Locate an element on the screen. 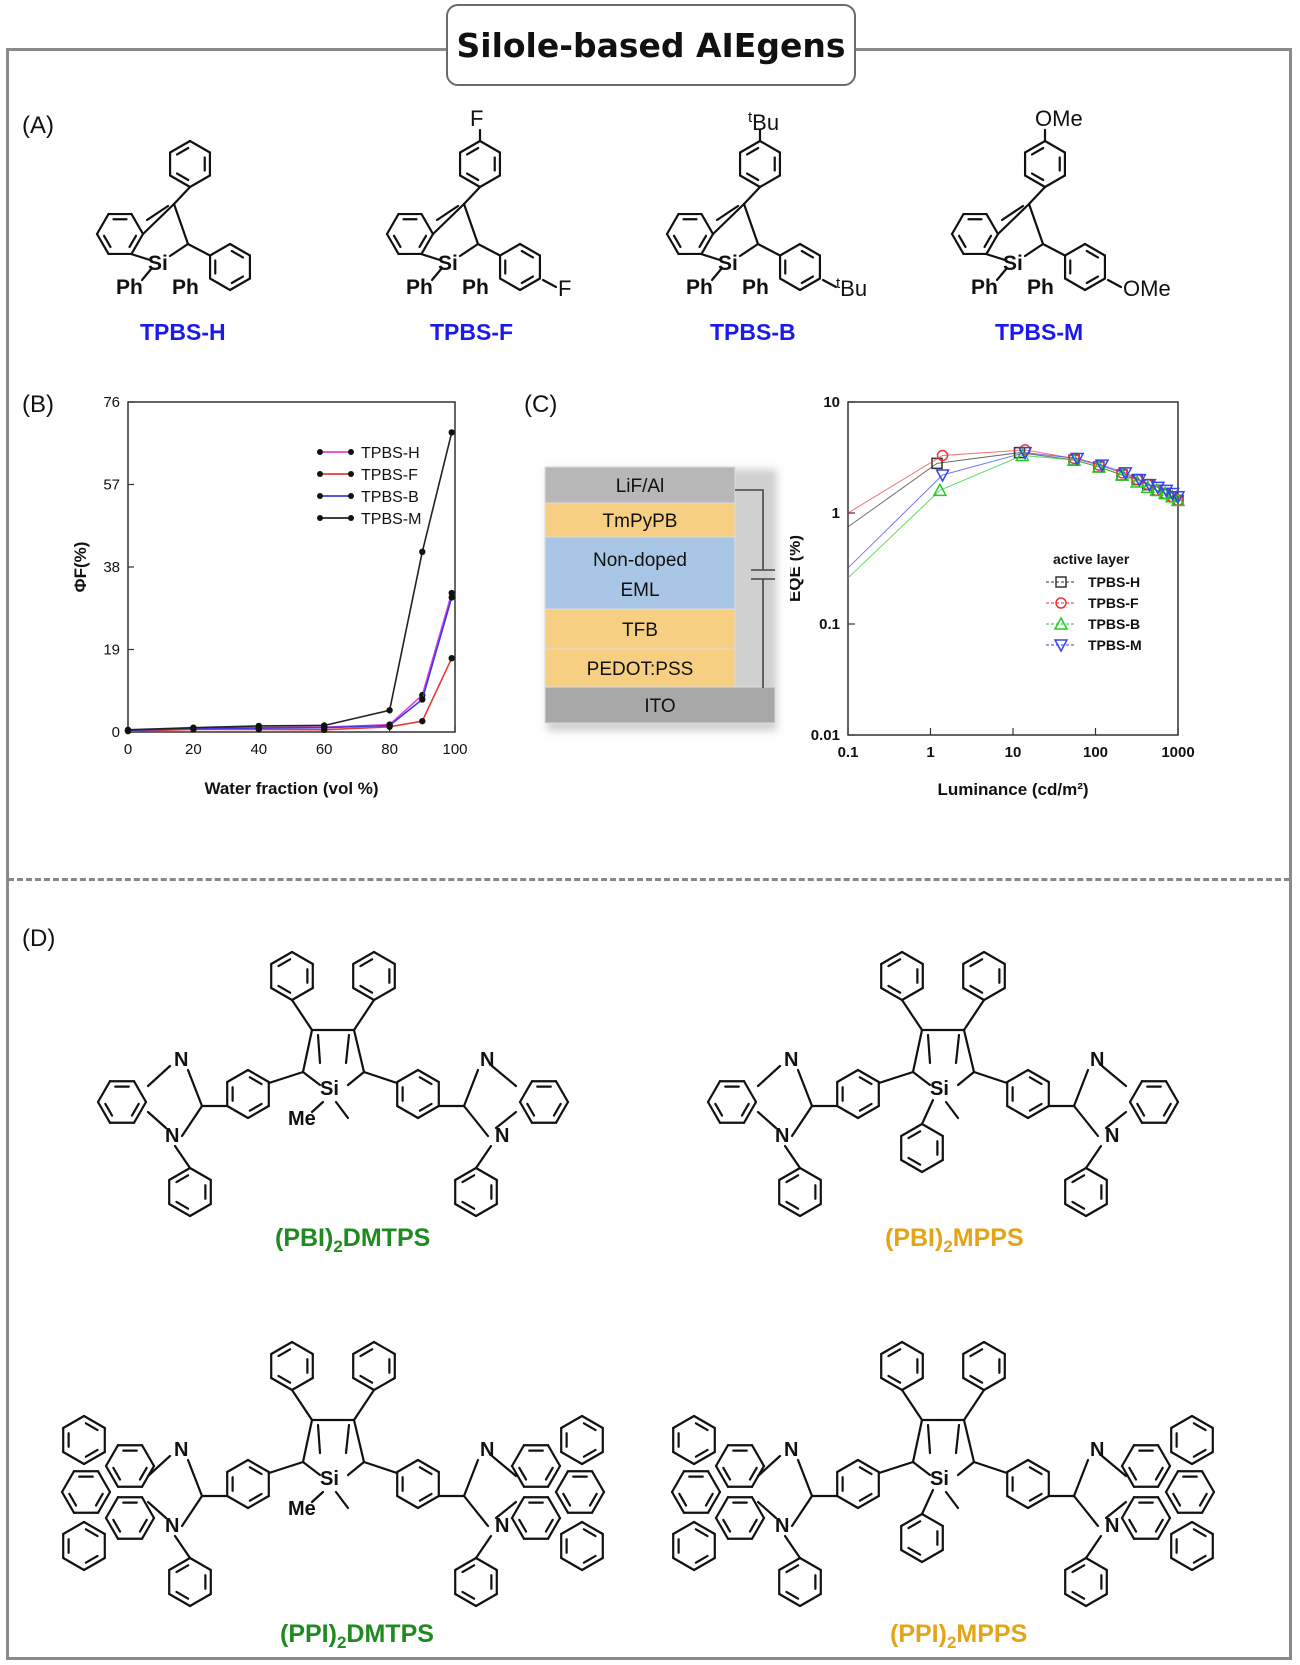 This screenshot has height=1665, width=1300. y-tick-label: 19 is located at coordinates (111, 650).